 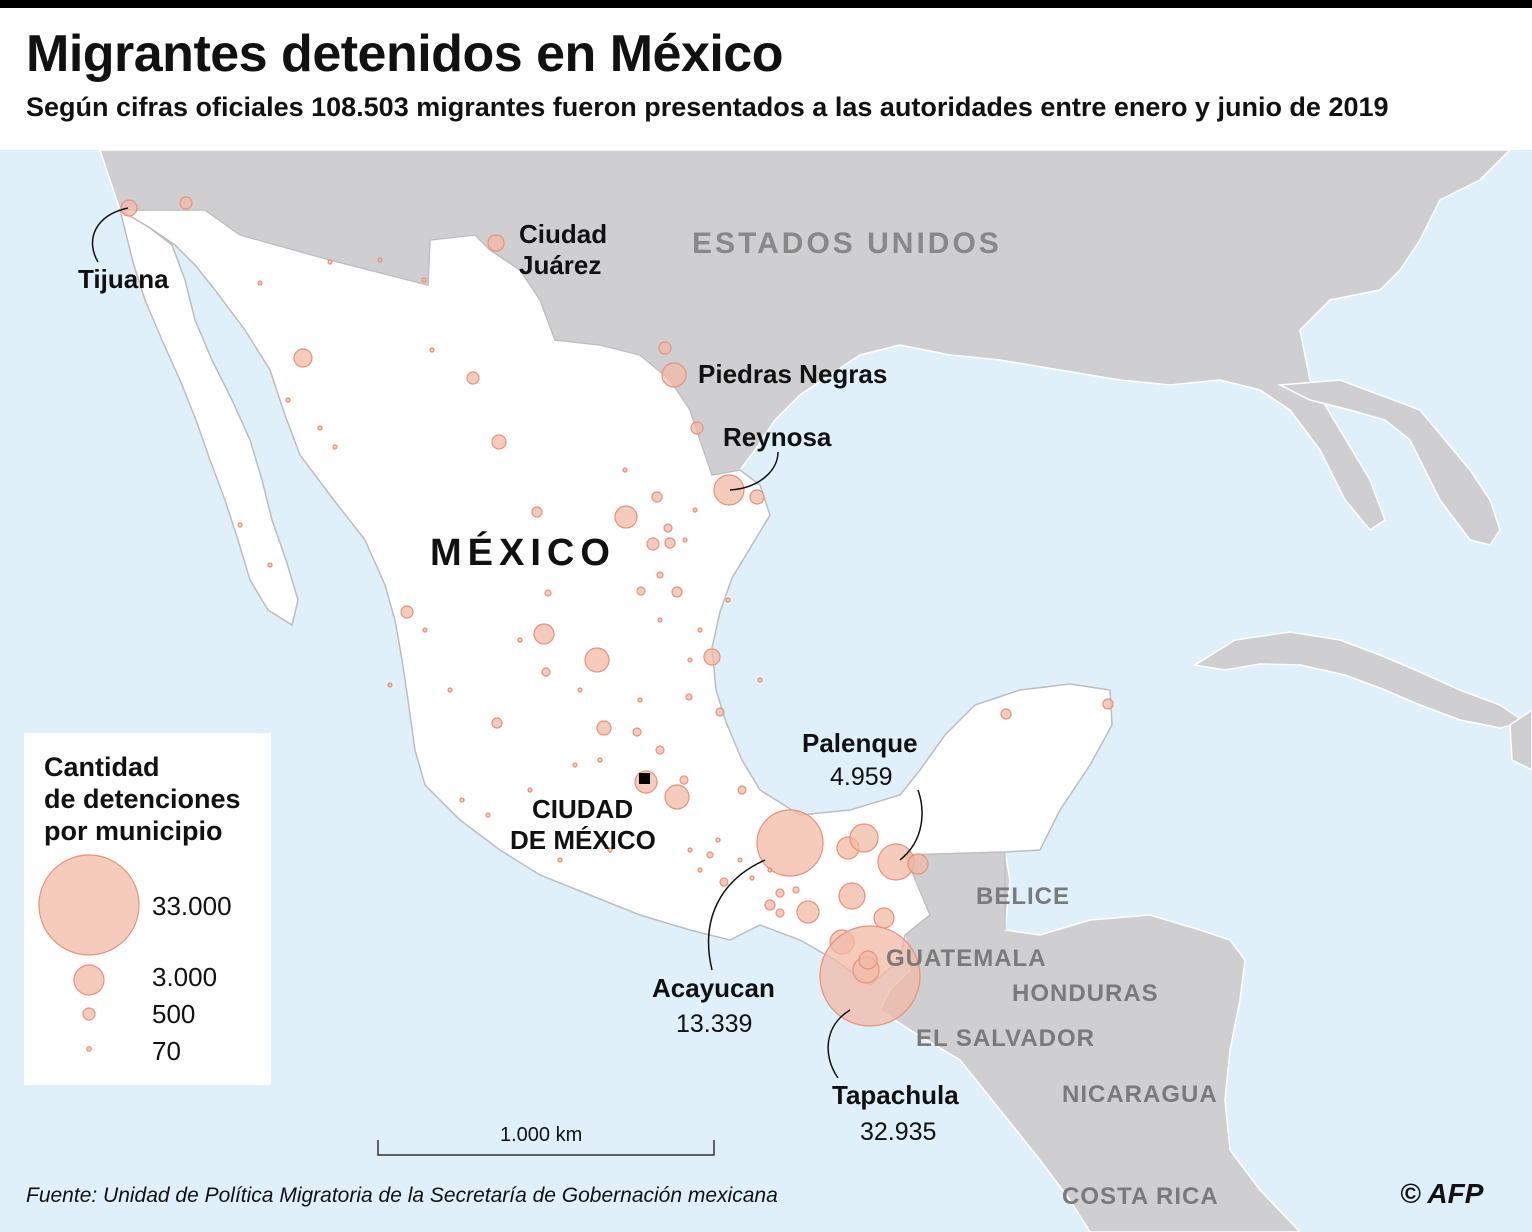 What do you see at coordinates (966, 958) in the screenshot?
I see `label-guatemala: GUATEMALA` at bounding box center [966, 958].